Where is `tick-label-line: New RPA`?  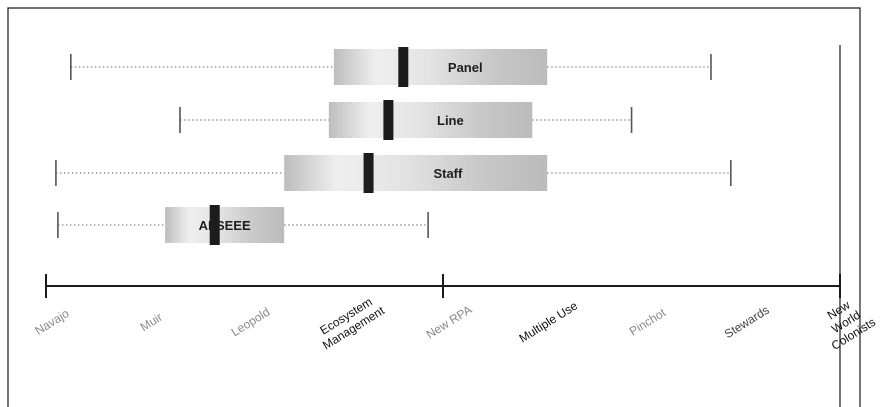
tick-label-line: New RPA is located at coordinates (449, 322).